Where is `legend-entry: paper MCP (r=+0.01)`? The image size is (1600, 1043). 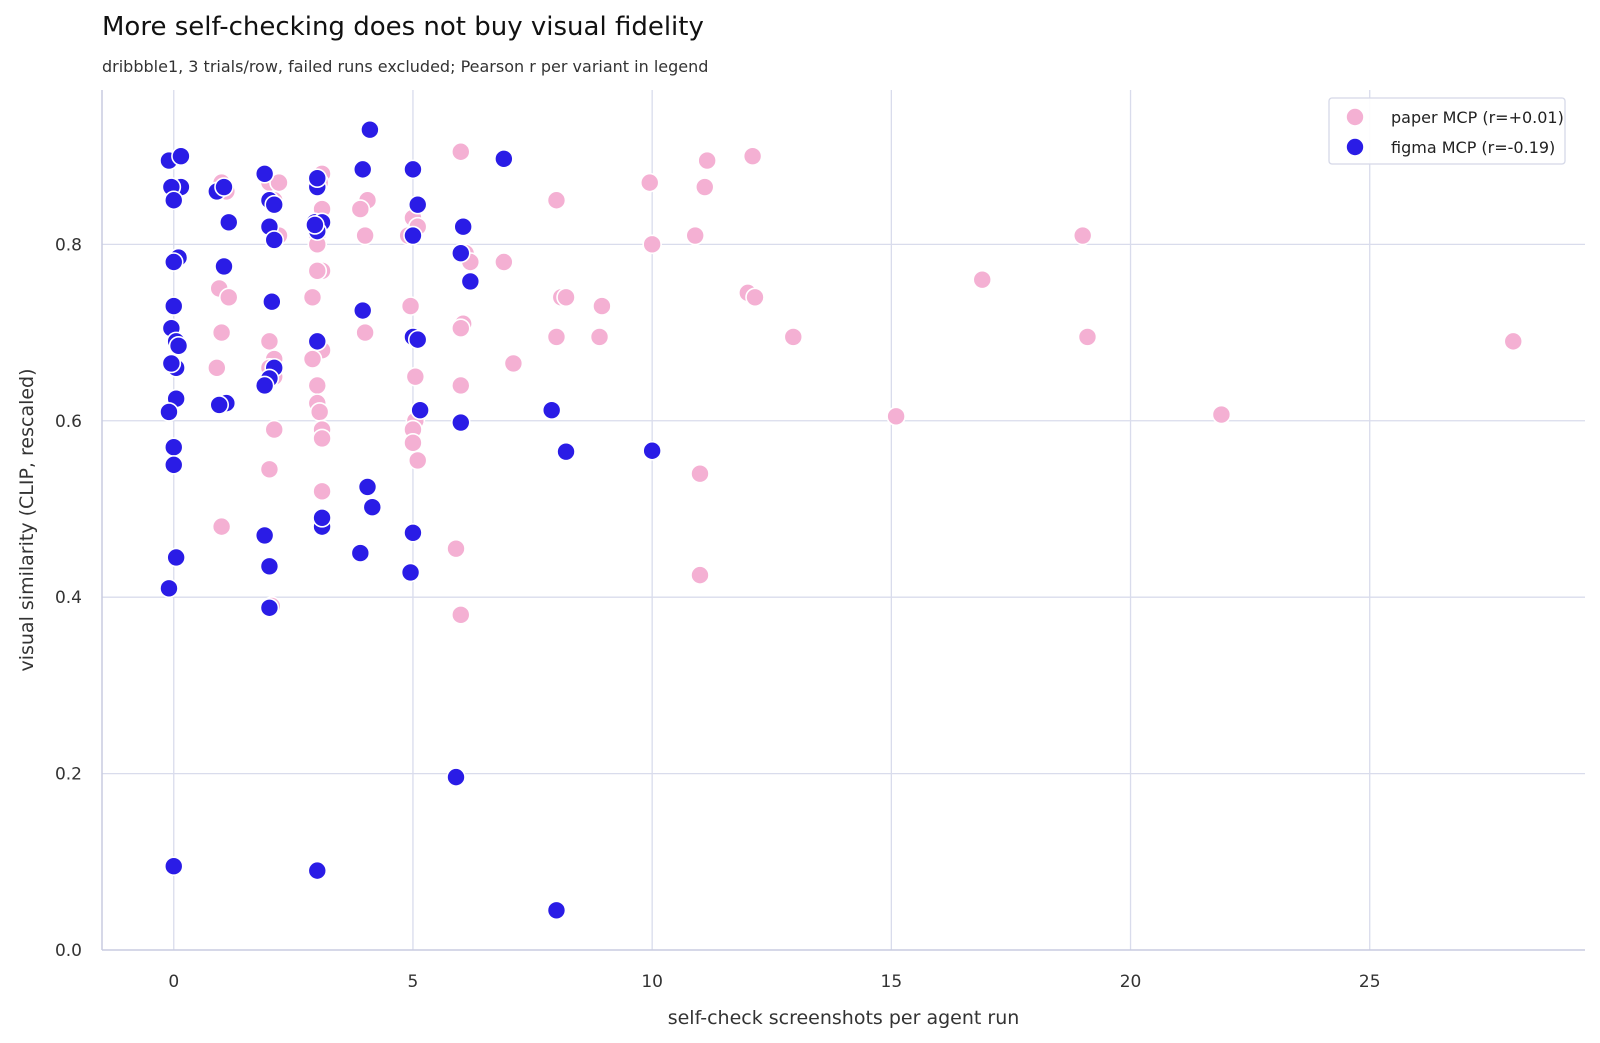
legend-entry: paper MCP (r=+0.01) is located at coordinates (1477, 117).